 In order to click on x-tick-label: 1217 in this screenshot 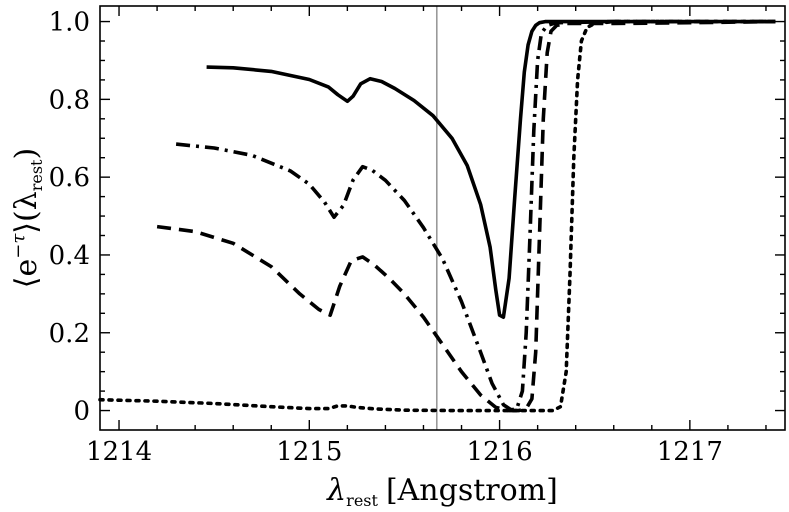, I will do `click(690, 452)`.